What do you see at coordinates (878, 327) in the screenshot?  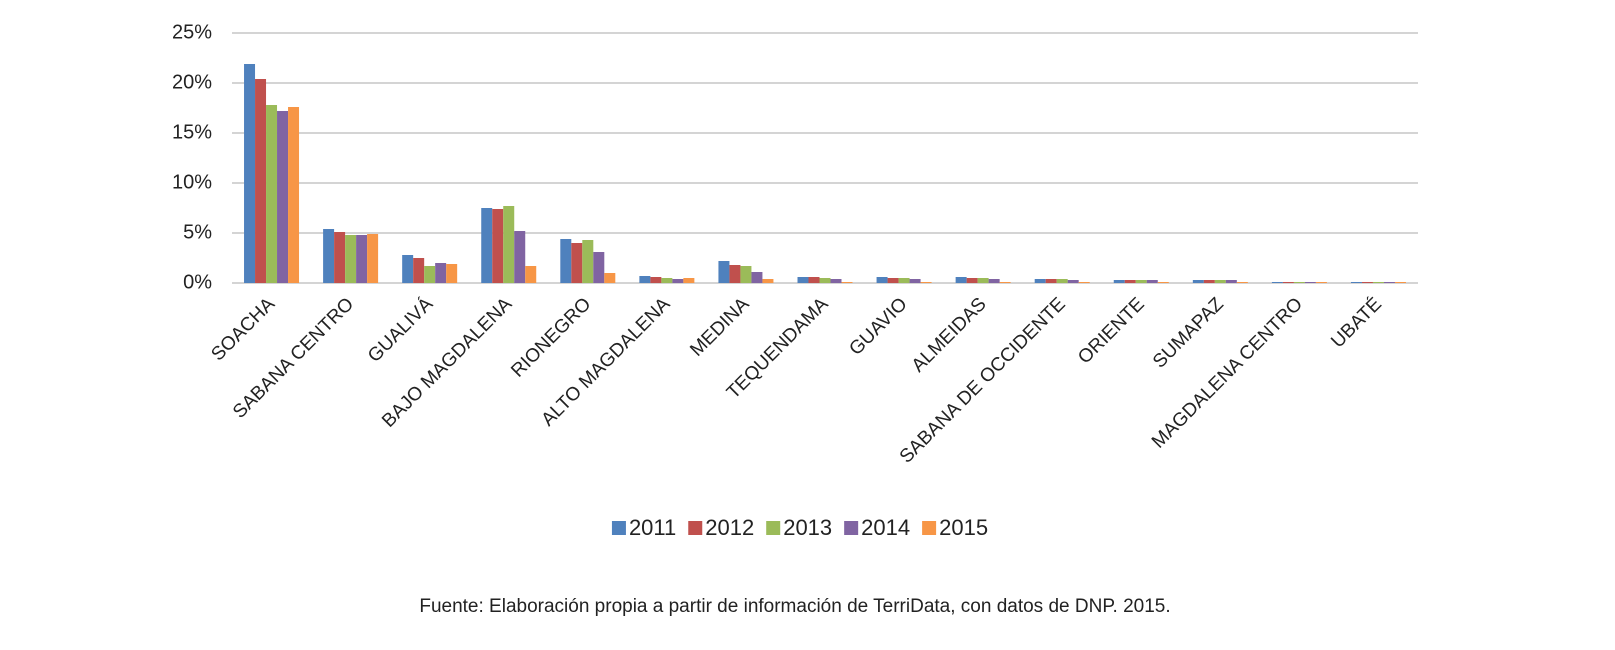 I see `x-tick-label: GUAVIO` at bounding box center [878, 327].